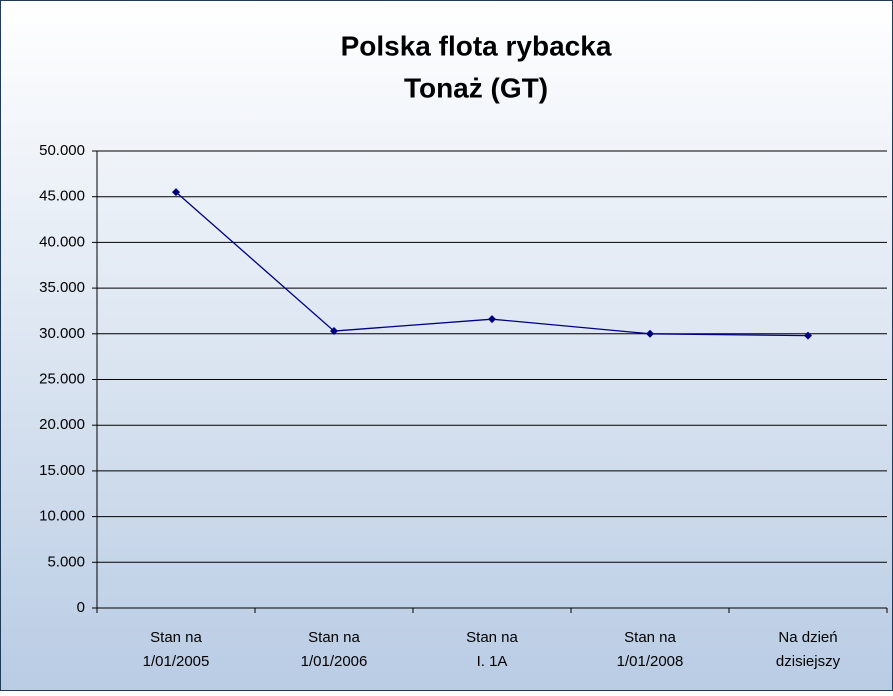 Image resolution: width=893 pixels, height=696 pixels. Describe the element at coordinates (476, 87) in the screenshot. I see `chart-title: Tonaż (GT)` at that location.